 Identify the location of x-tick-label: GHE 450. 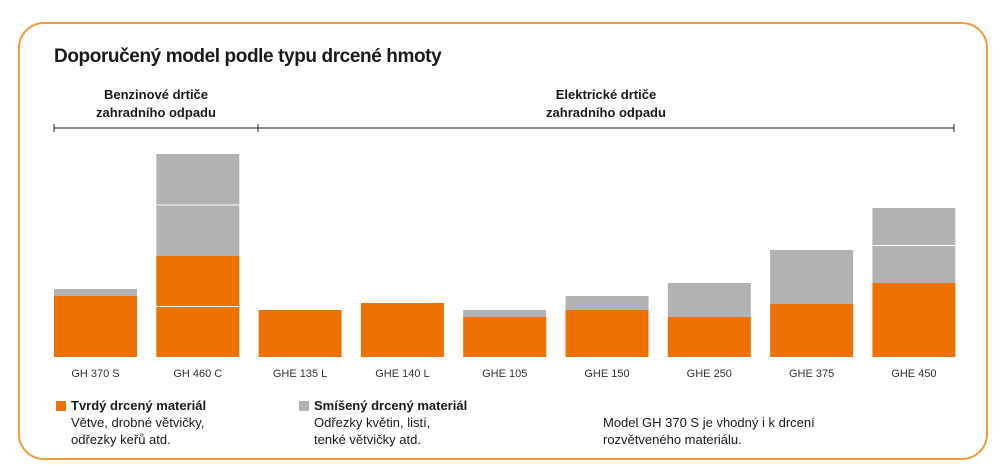
(913, 374).